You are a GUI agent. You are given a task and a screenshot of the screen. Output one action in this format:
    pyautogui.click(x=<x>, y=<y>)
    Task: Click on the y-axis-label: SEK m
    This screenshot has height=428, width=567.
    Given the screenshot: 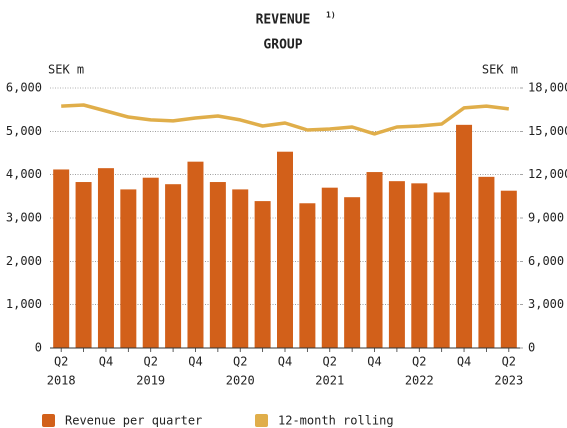 What is the action you would take?
    pyautogui.click(x=66, y=70)
    